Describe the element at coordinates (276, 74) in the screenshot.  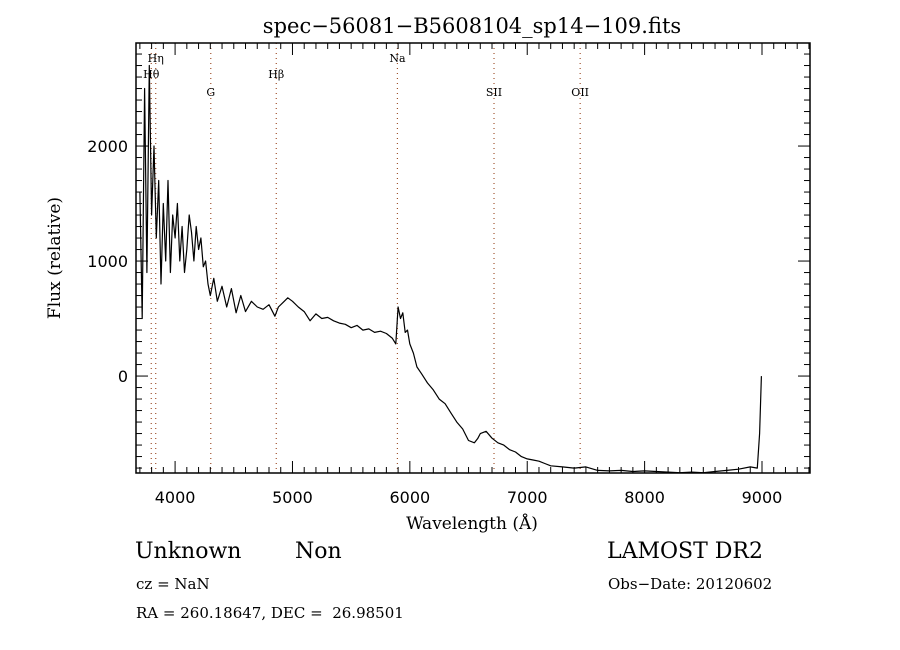
I see `spectral-line-label: Hβ` at that location.